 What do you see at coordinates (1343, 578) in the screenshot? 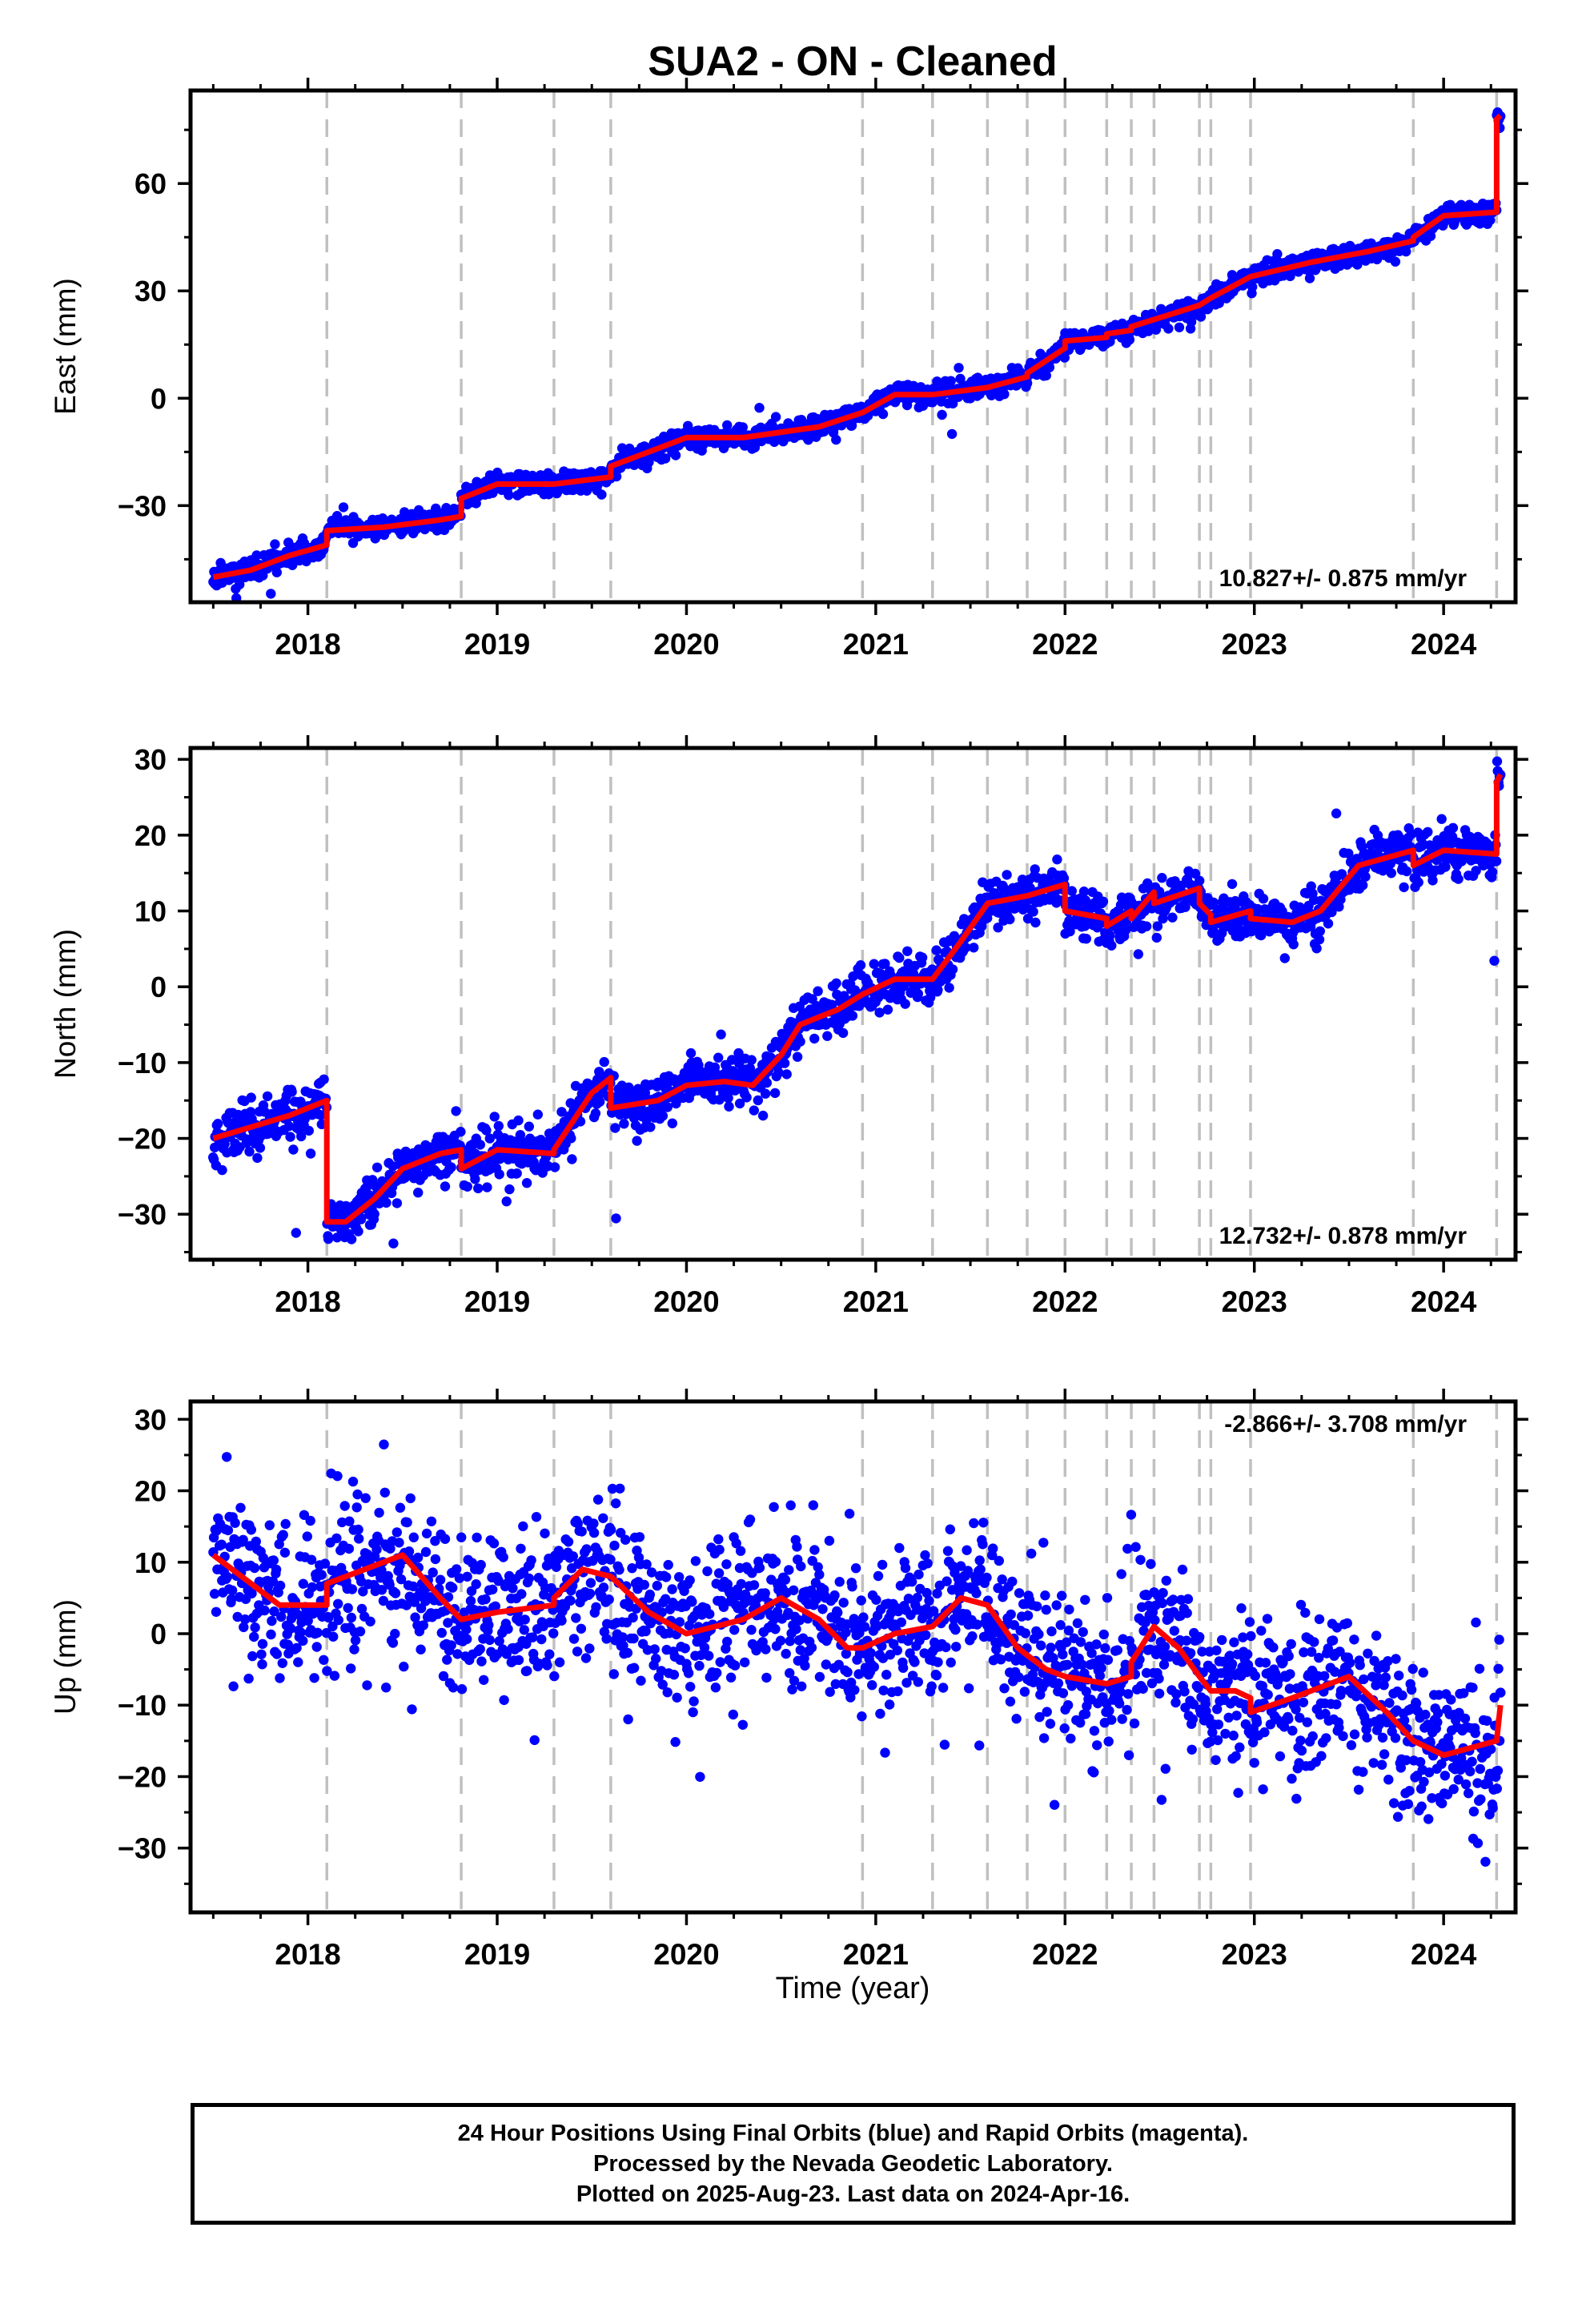
I see `rate-label: 10.827+/- 0.875 mm/yr` at bounding box center [1343, 578].